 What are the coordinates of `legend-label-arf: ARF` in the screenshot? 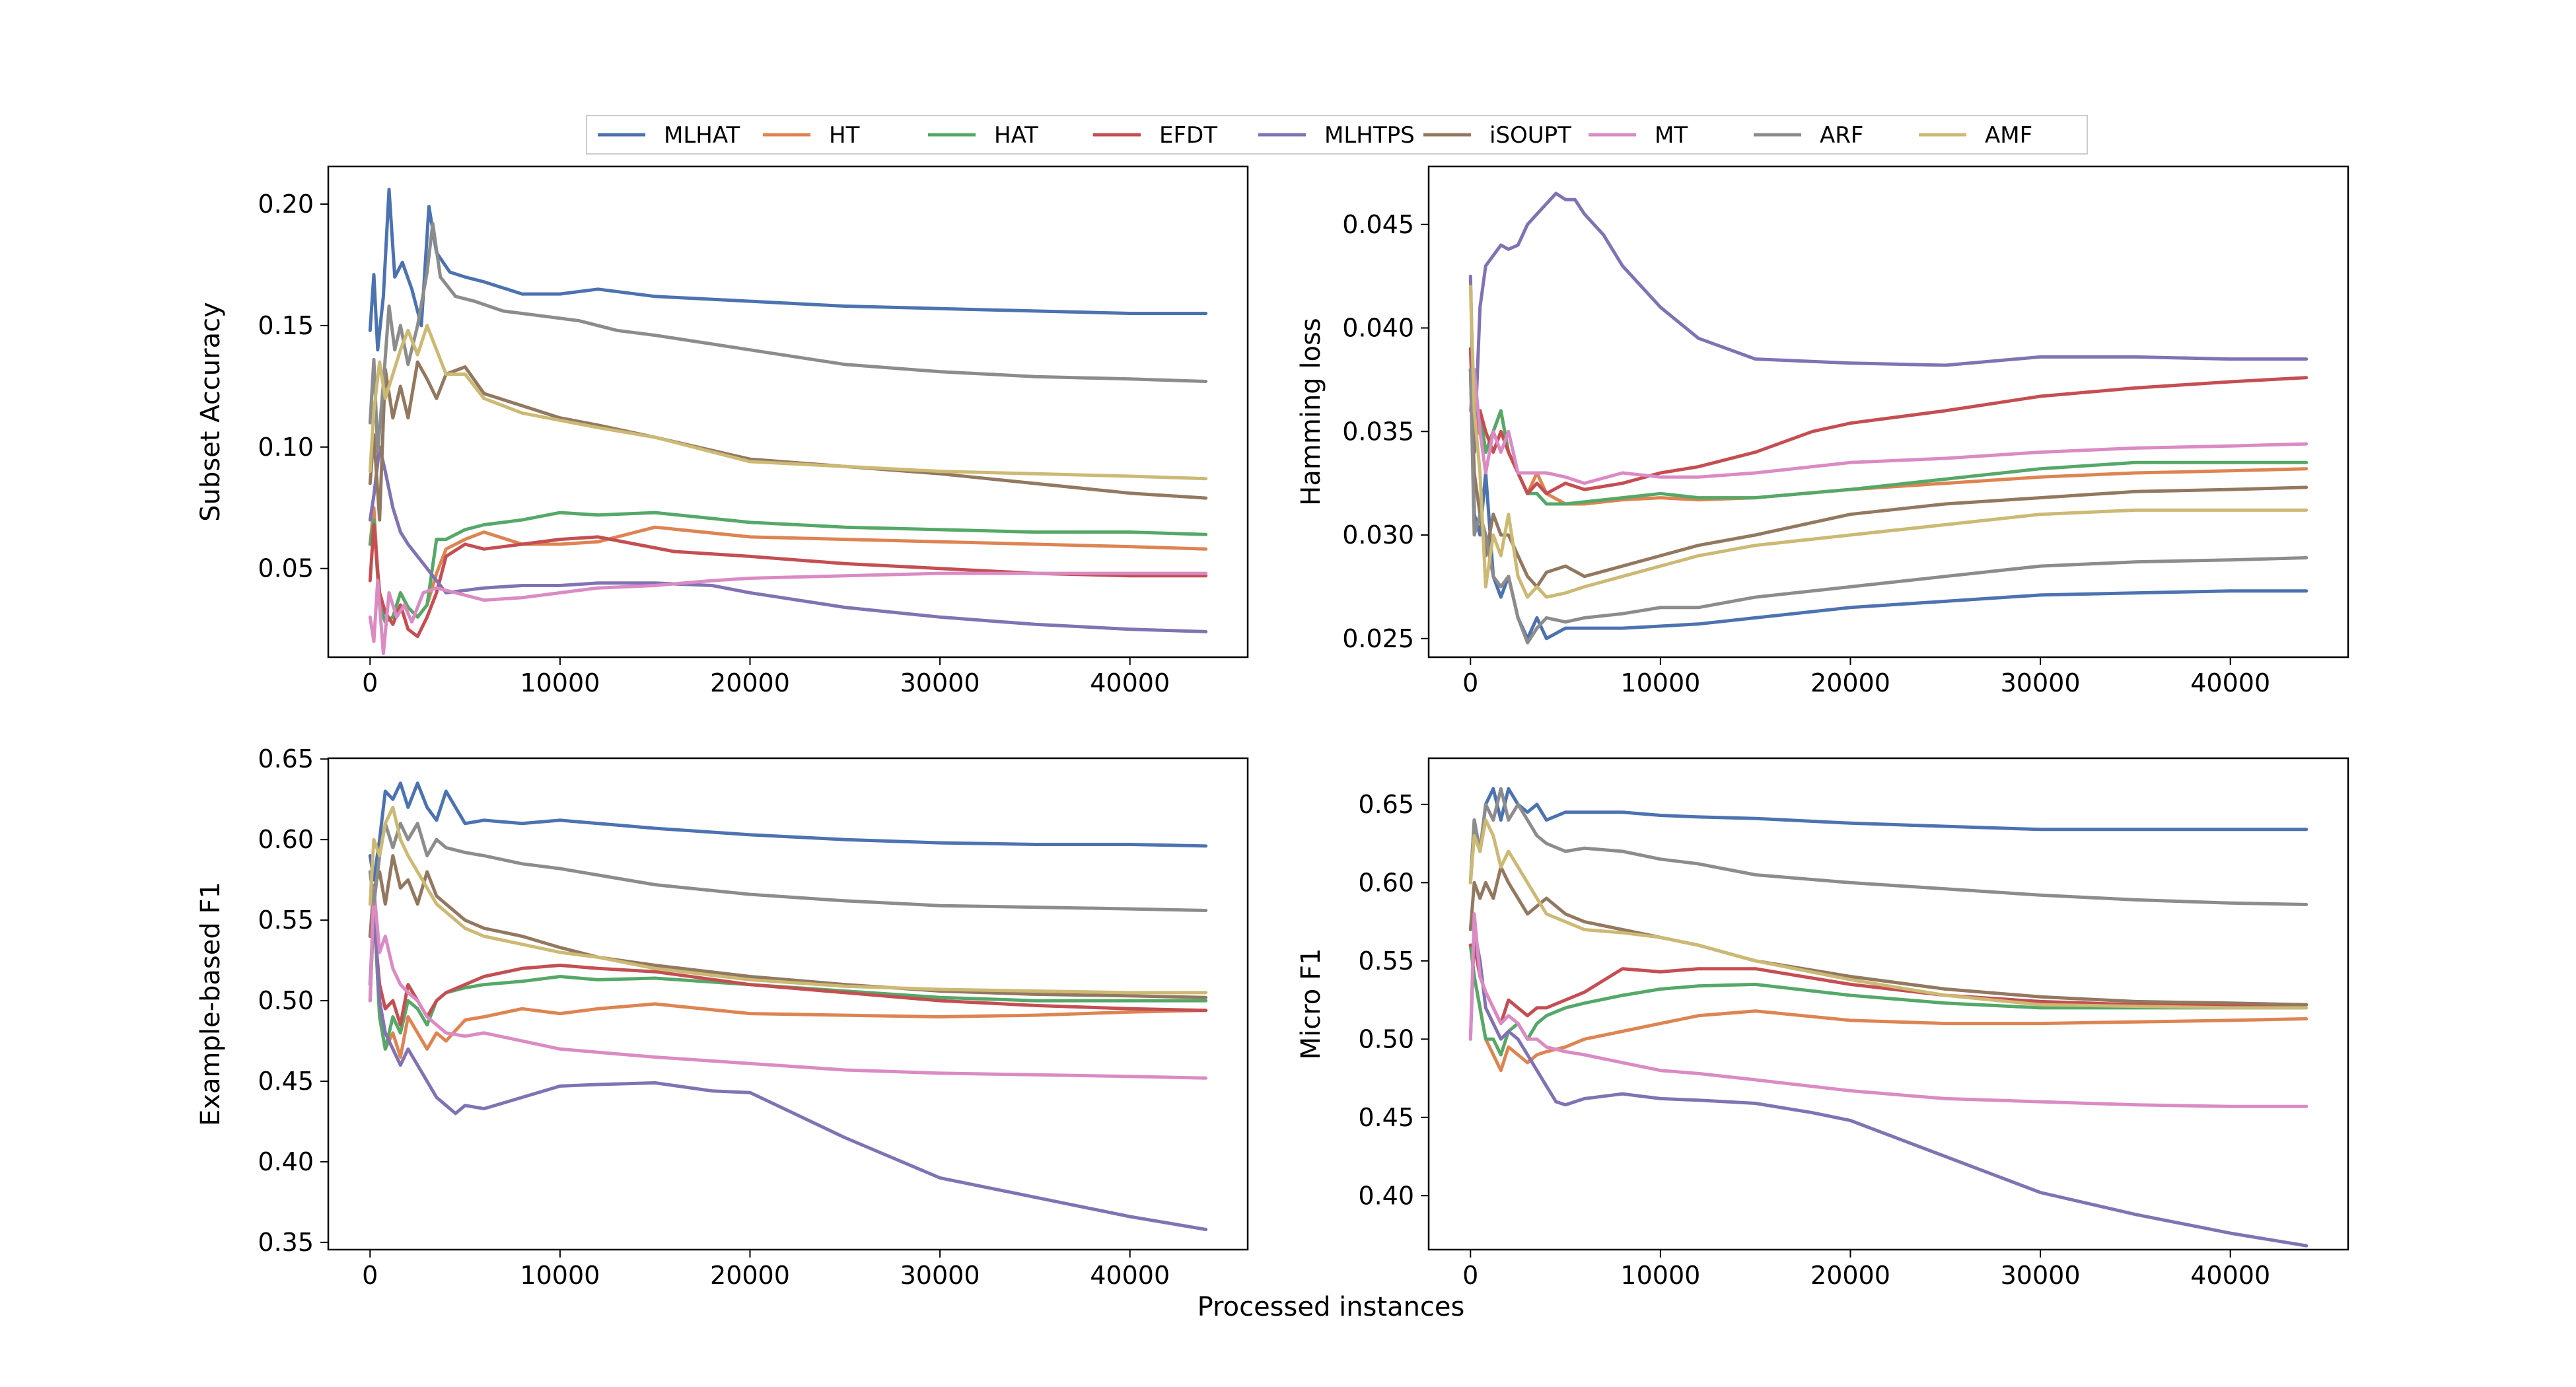 It's located at (1841, 135).